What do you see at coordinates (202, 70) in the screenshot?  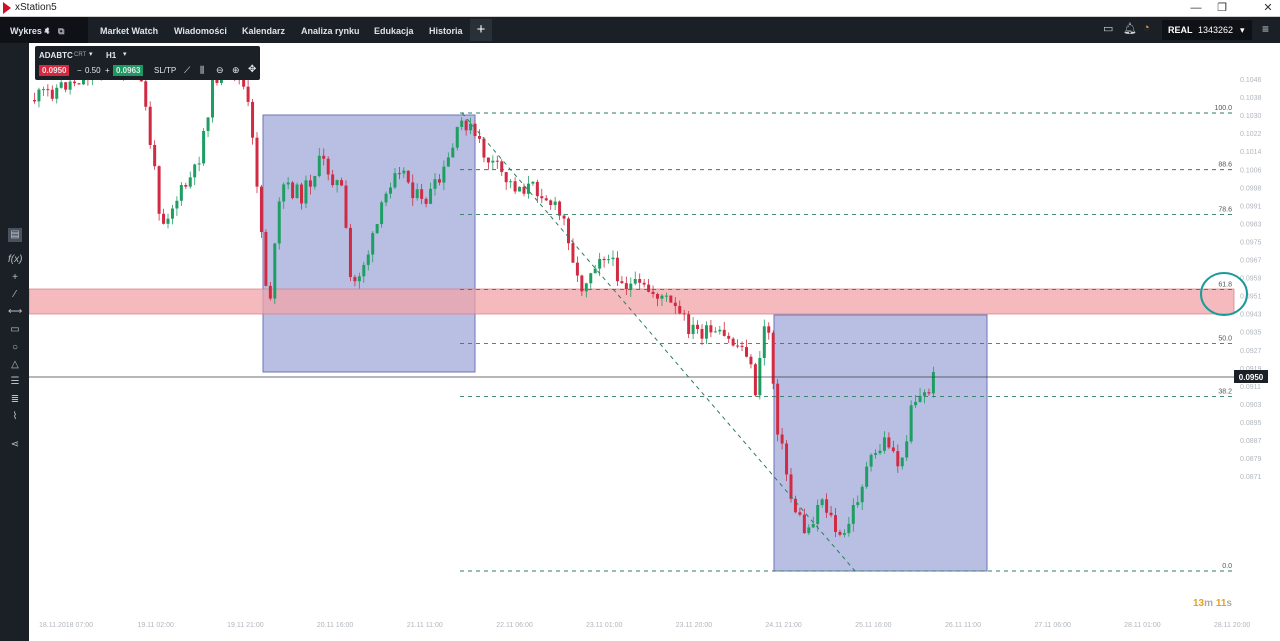 I see `candles-icon: ⫼` at bounding box center [202, 70].